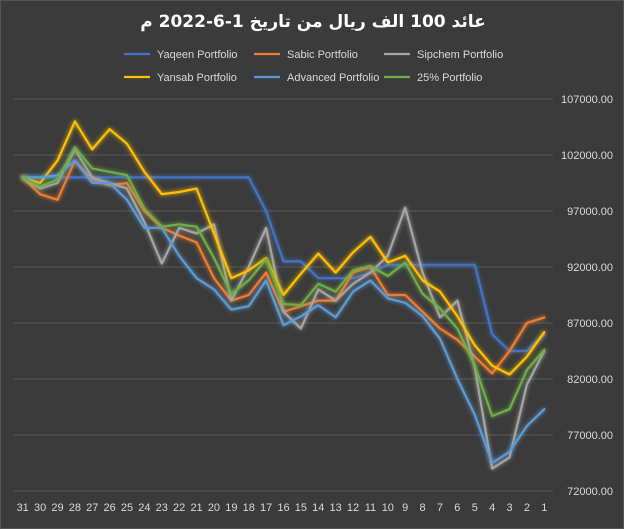 The width and height of the screenshot is (624, 529). Describe the element at coordinates (475, 508) in the screenshot. I see `x-tick-label: 5` at that location.